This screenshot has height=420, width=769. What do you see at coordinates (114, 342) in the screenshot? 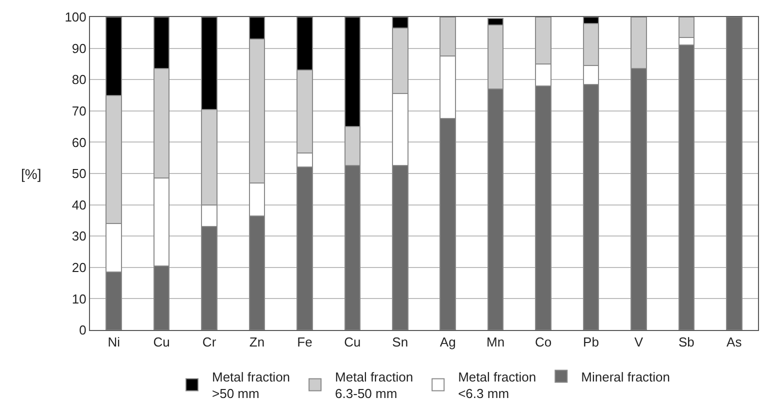
I see `x-tick-label: Ni` at bounding box center [114, 342].